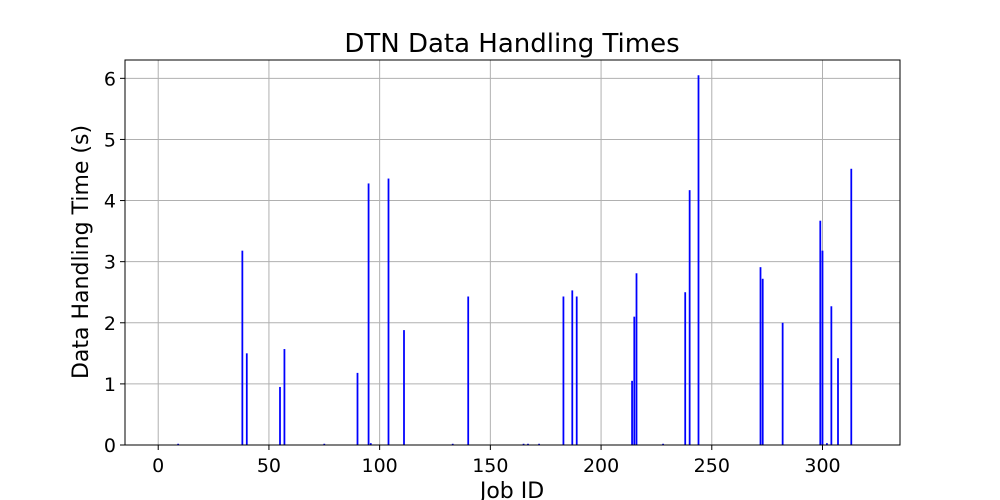  Describe the element at coordinates (490, 466) in the screenshot. I see `x-tick-label: 150` at that location.